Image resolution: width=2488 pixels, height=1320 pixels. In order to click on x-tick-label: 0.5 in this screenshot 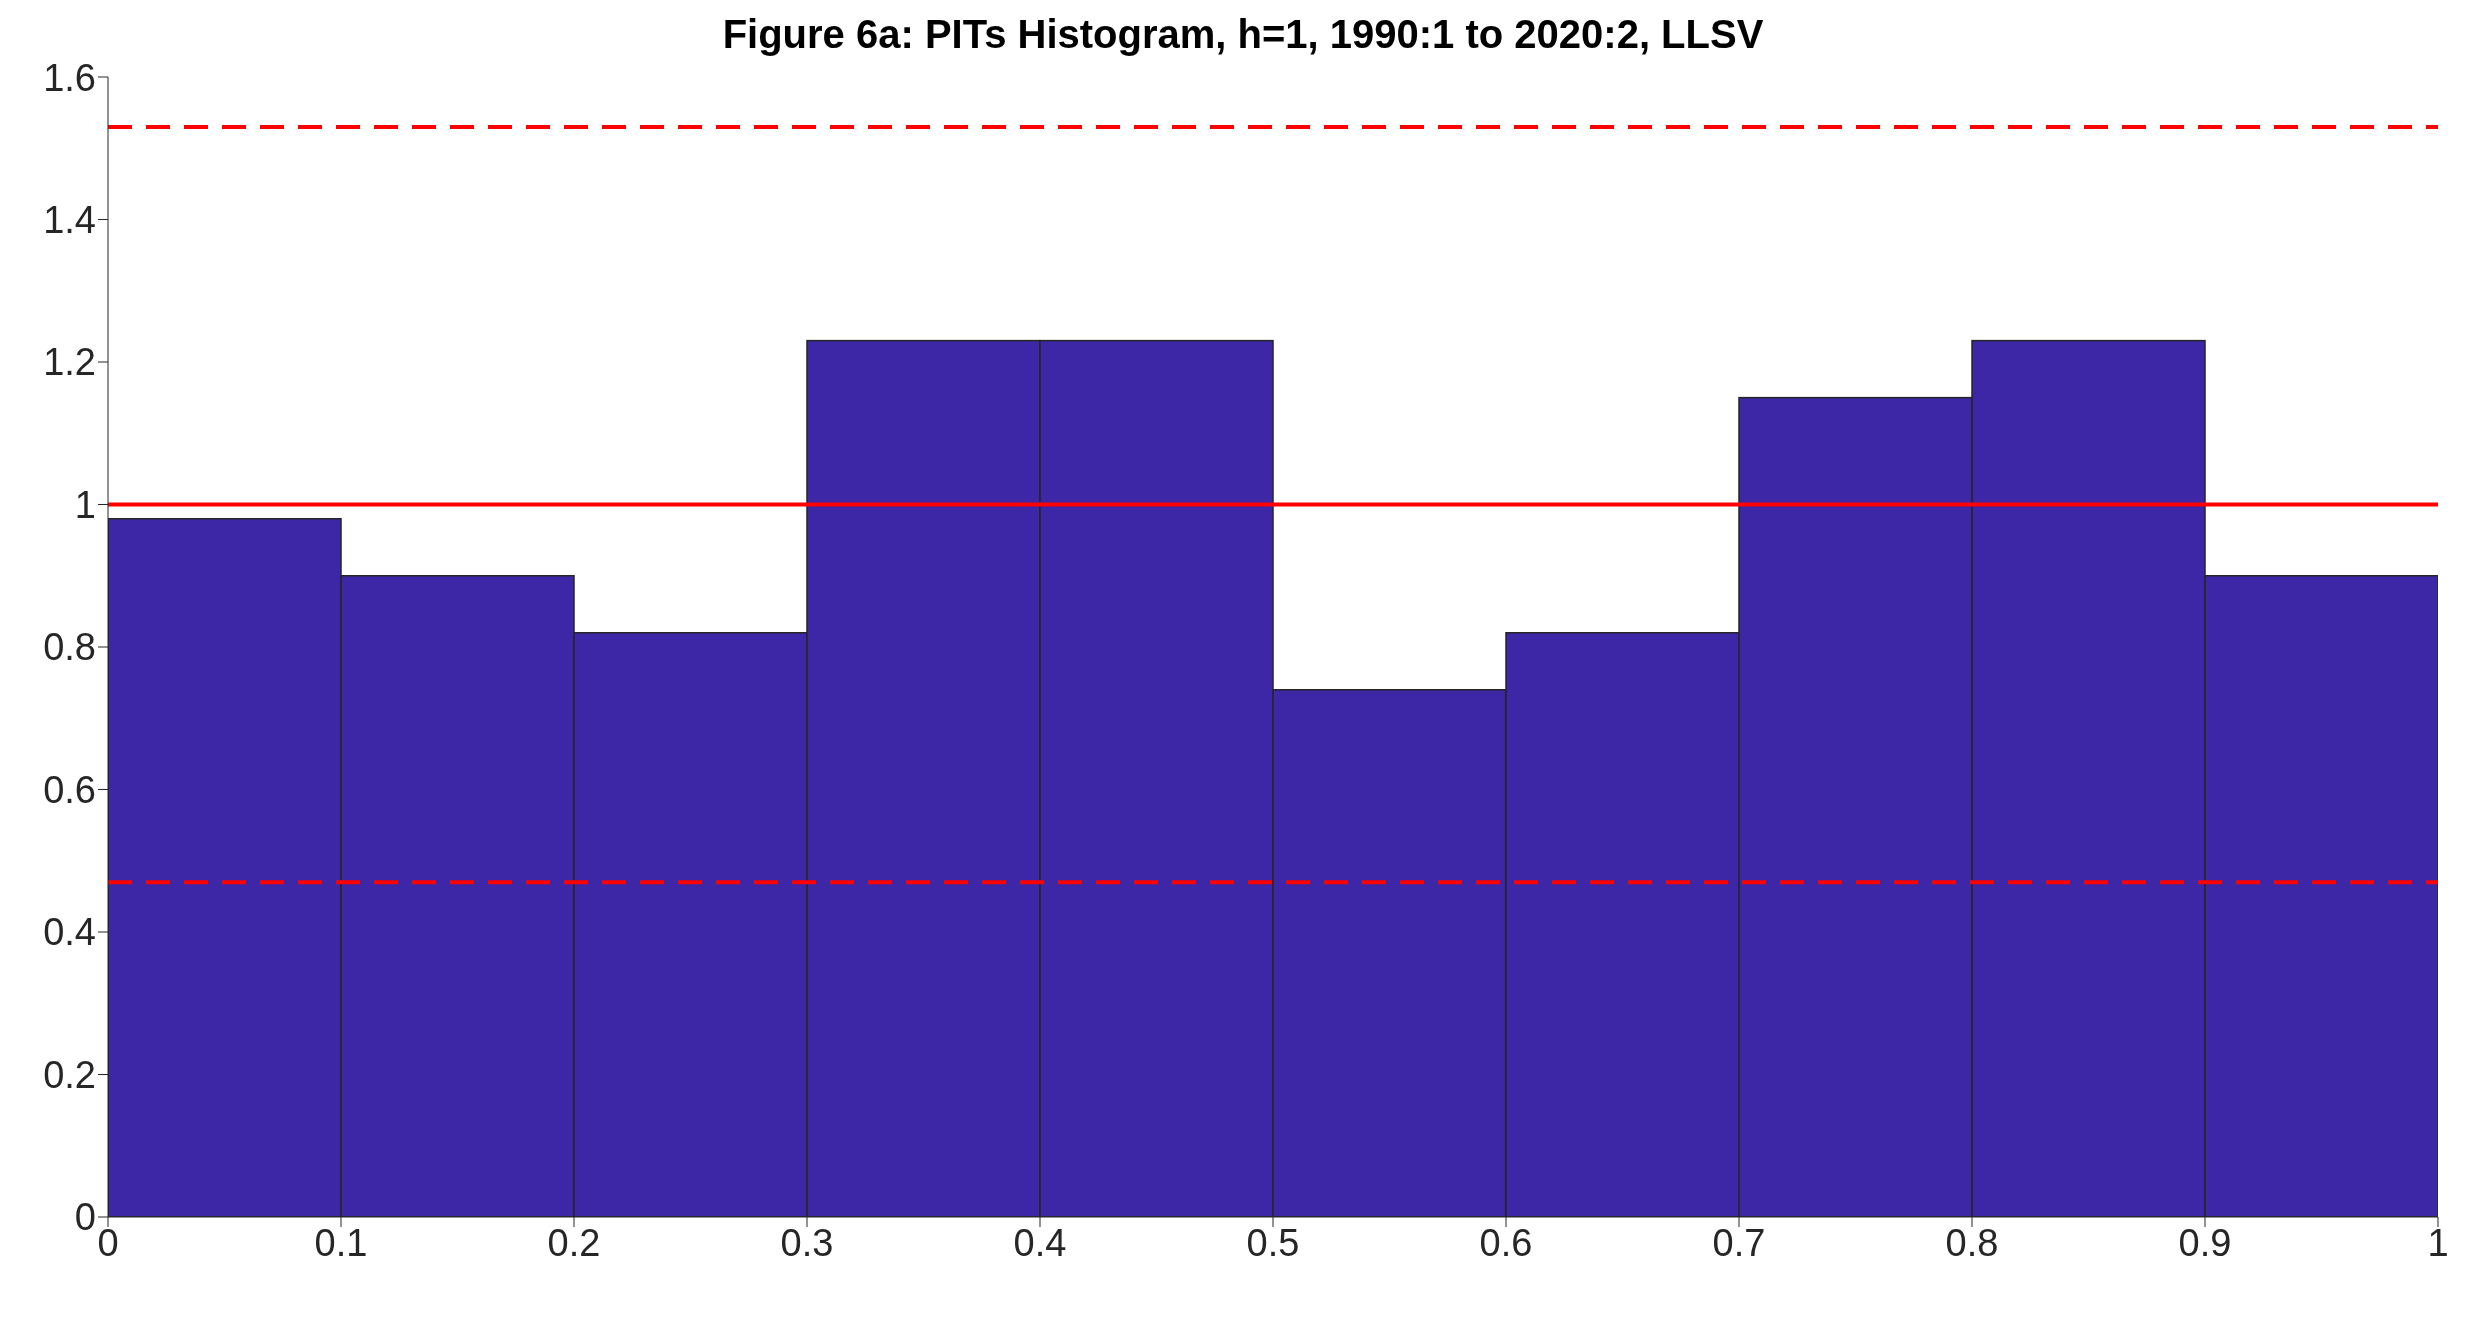, I will do `click(1273, 1242)`.